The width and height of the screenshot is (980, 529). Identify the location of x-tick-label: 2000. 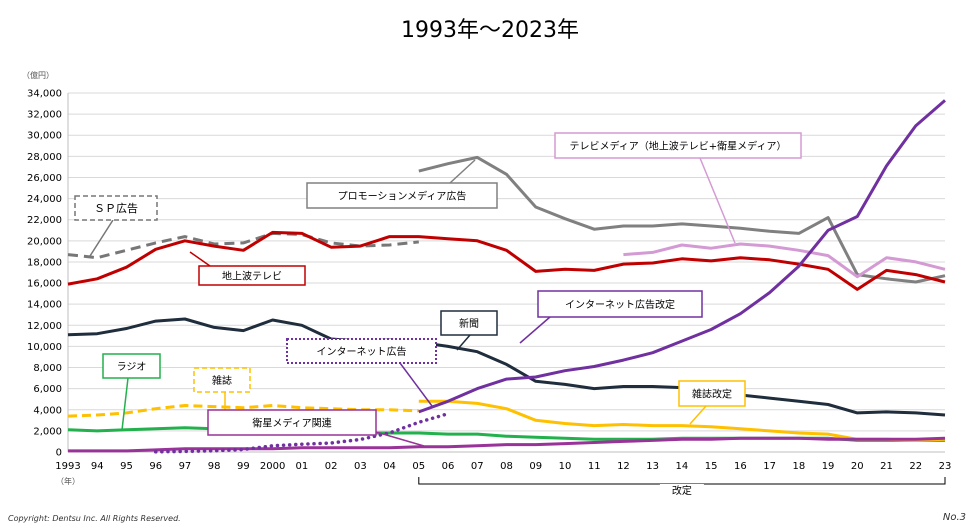
(272, 466).